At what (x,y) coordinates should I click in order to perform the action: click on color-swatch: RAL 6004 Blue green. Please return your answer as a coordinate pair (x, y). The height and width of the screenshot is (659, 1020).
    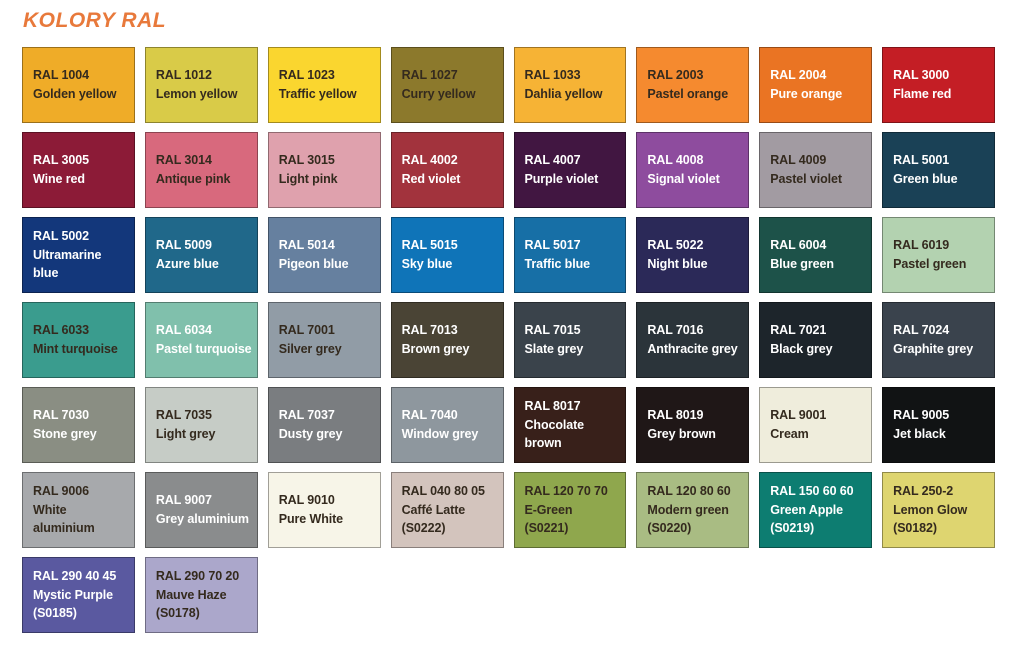
    Looking at the image, I should click on (816, 255).